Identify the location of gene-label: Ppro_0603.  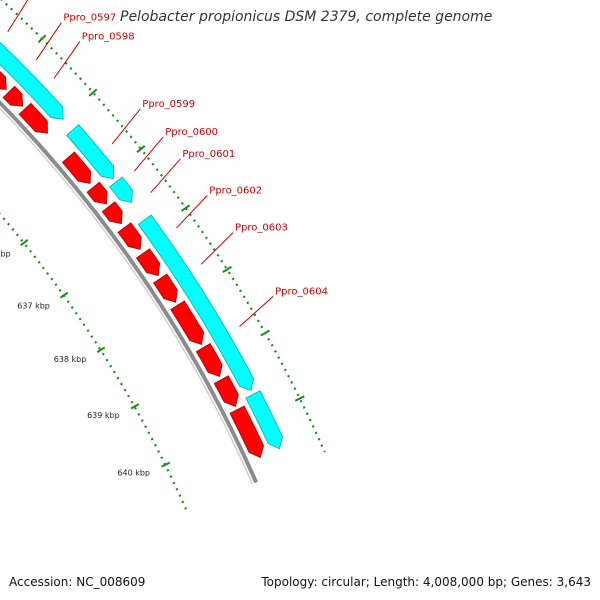
(261, 228).